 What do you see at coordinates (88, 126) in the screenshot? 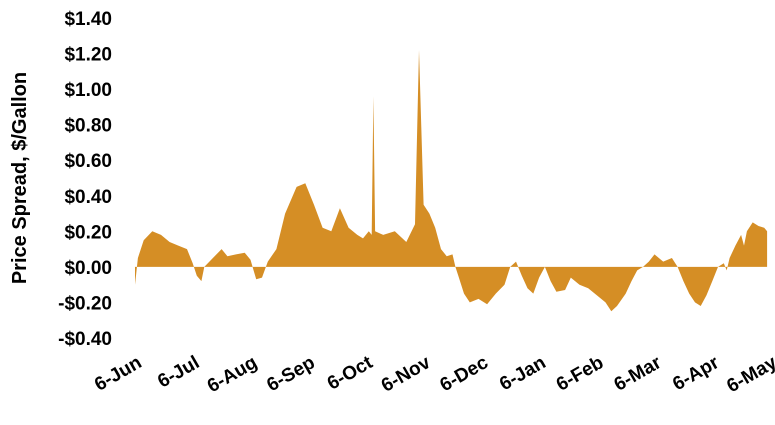
I see `y-tick-label: $0.80` at bounding box center [88, 126].